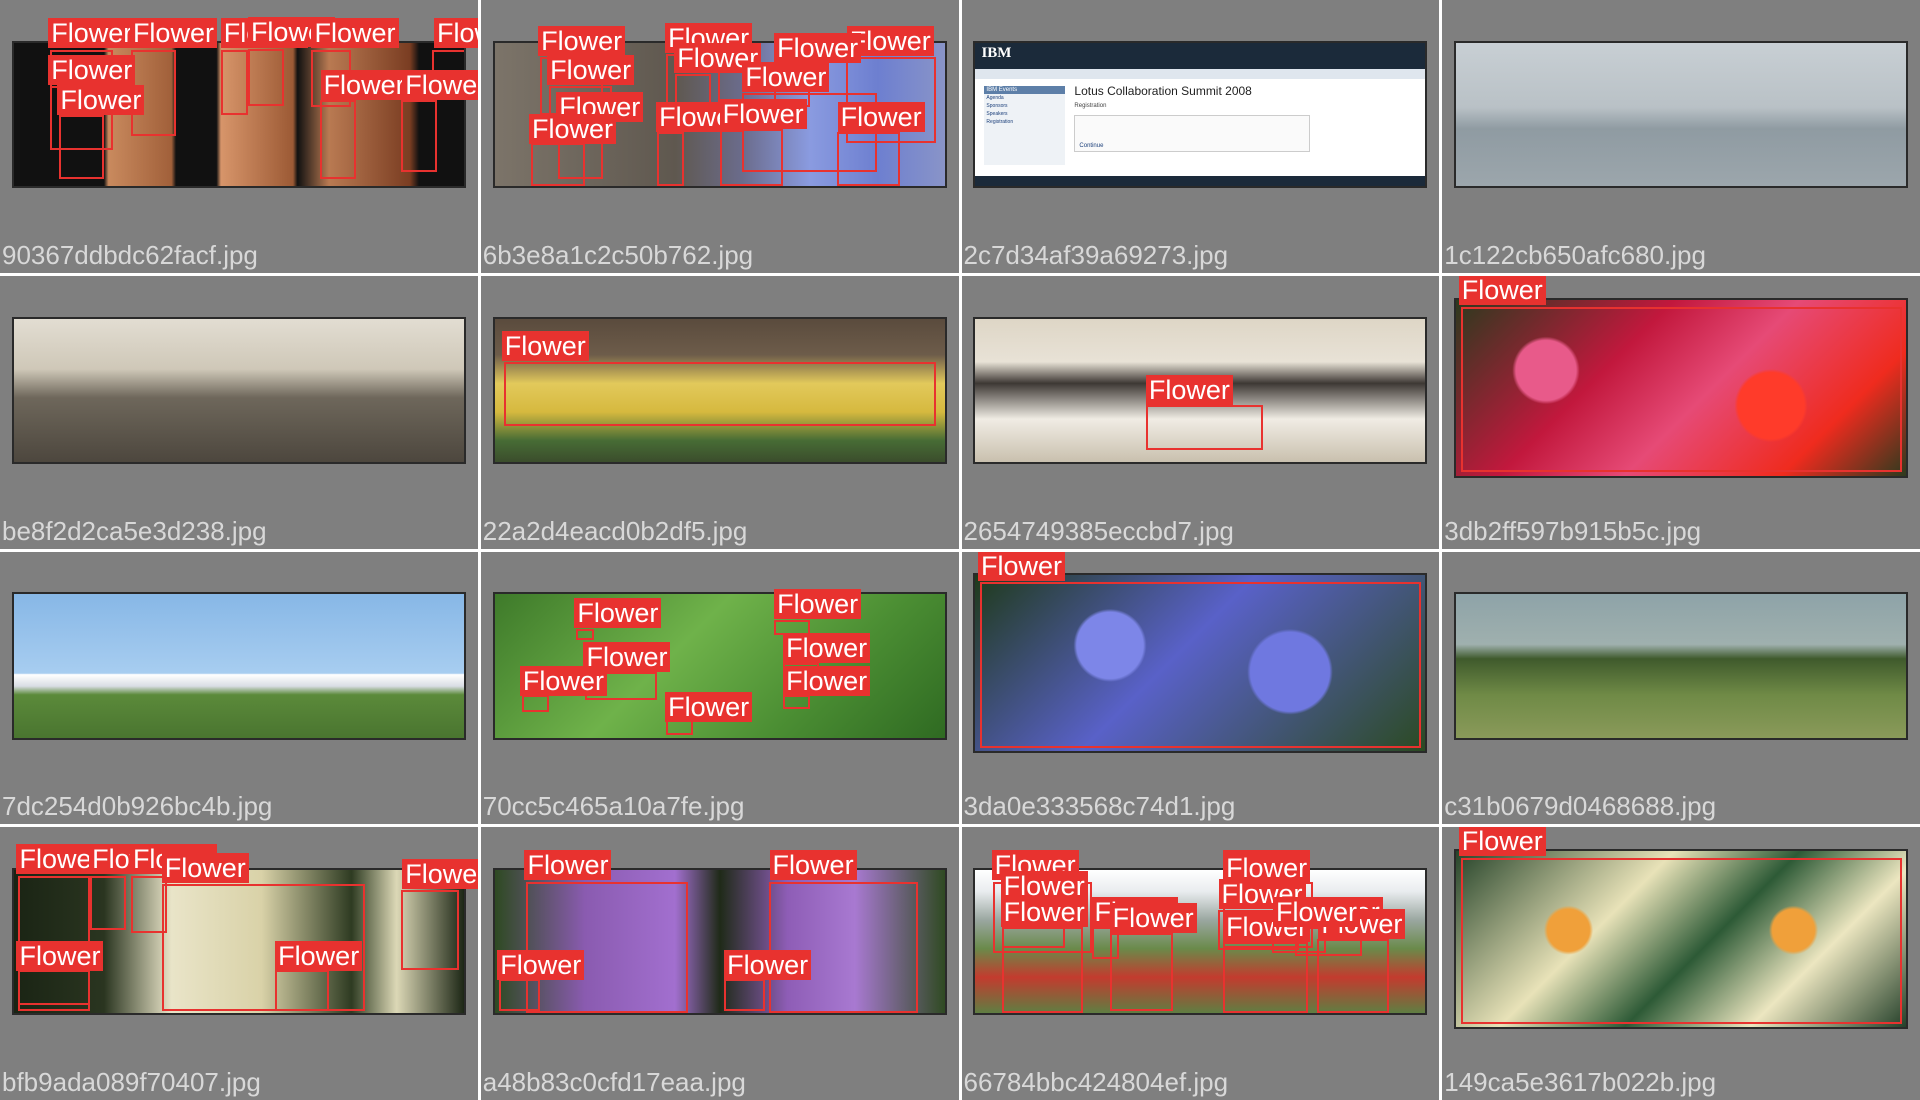 The width and height of the screenshot is (1920, 1100). I want to click on grid-cell: 7dc254d0b926bc4b.jpg, so click(239, 688).